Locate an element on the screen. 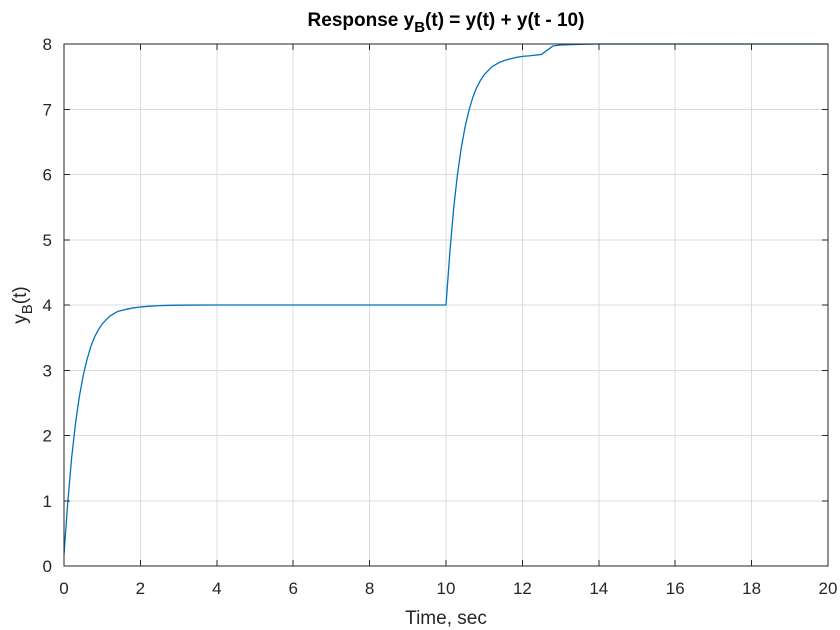 The width and height of the screenshot is (840, 630). x-tick-label: 4 is located at coordinates (216, 588).